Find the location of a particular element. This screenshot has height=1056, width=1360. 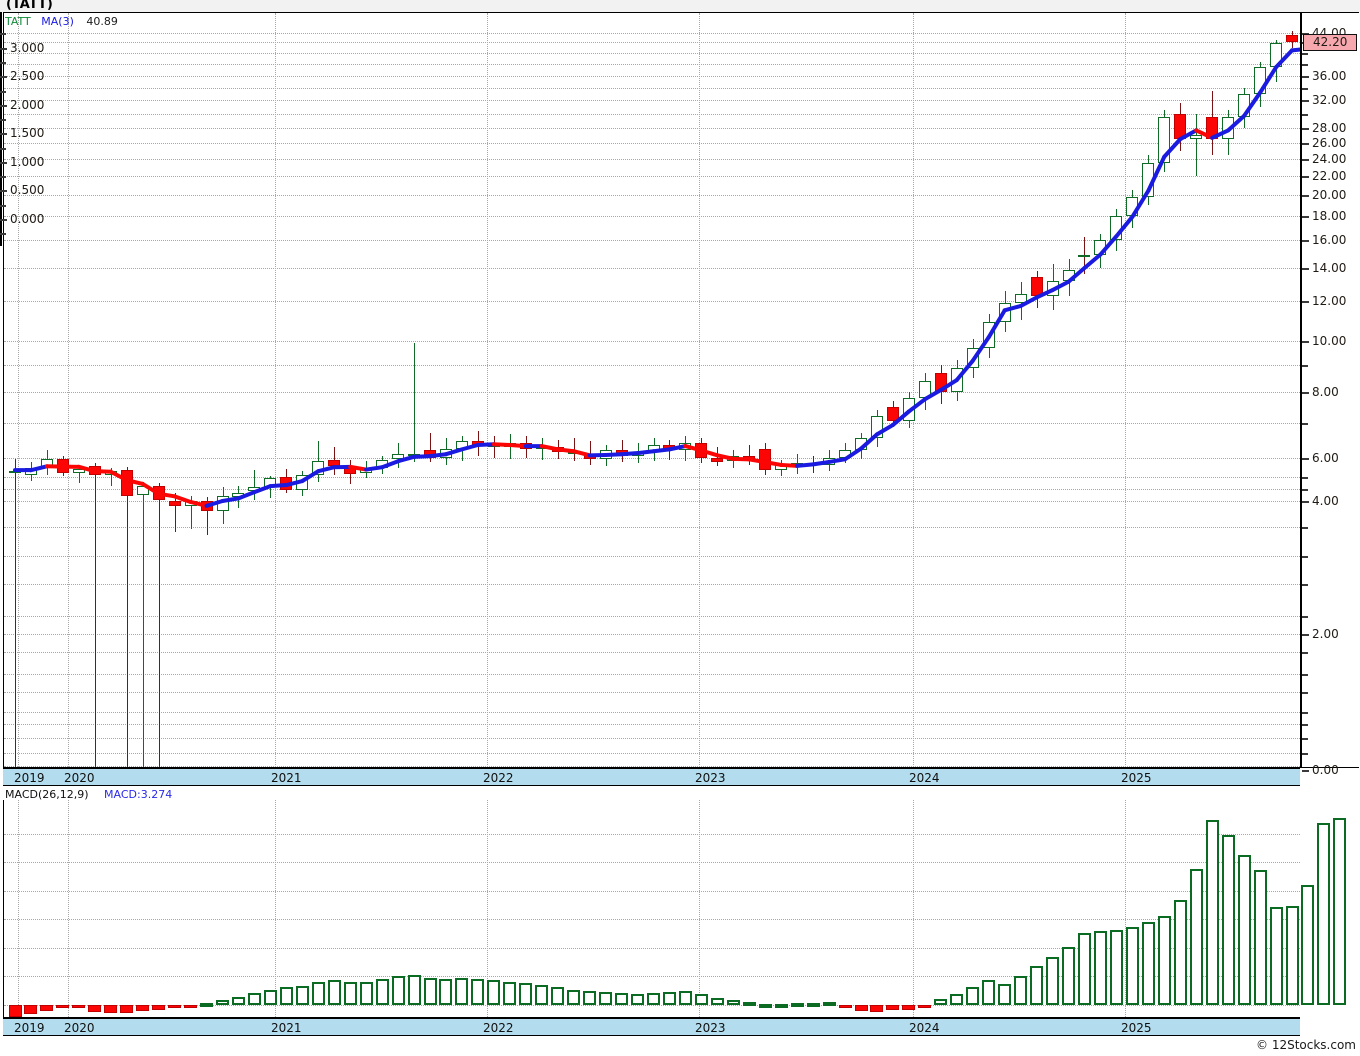

macd-axis-tick is located at coordinates (3, 134).